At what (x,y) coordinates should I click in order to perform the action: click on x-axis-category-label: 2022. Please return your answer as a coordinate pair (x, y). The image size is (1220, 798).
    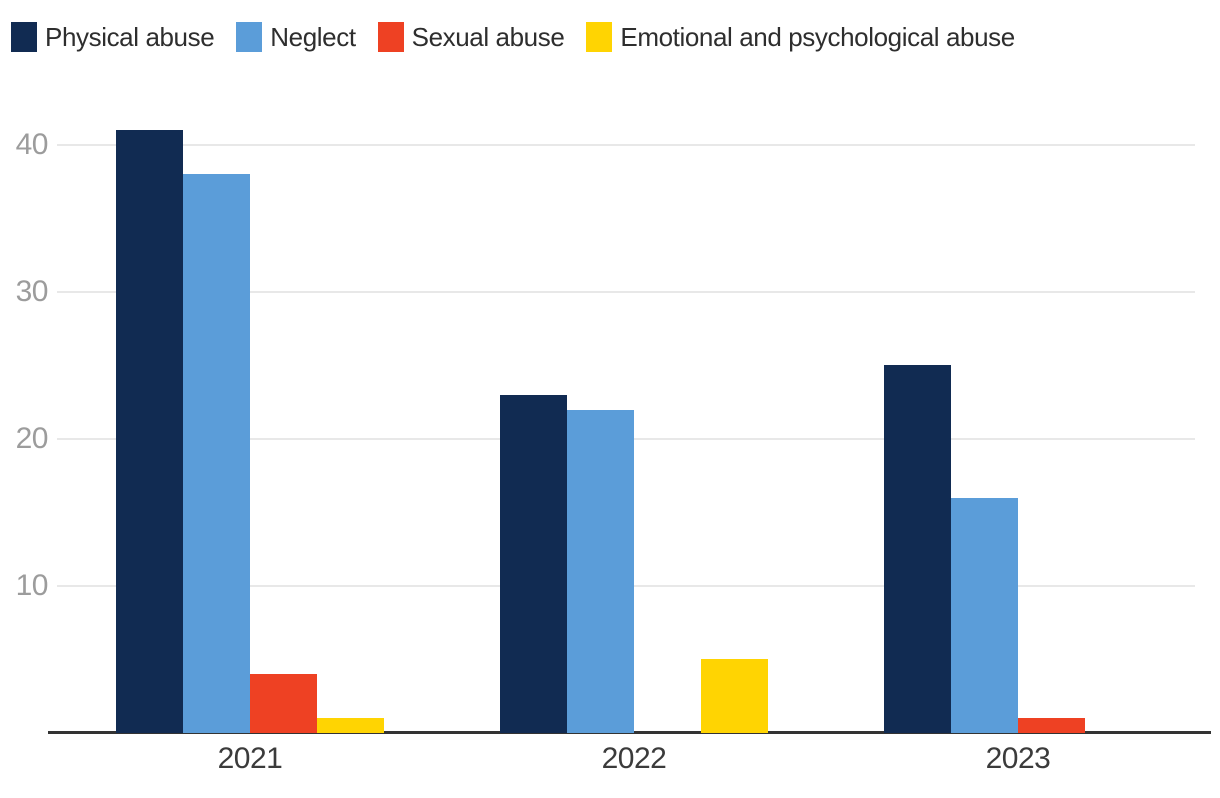
    Looking at the image, I should click on (634, 758).